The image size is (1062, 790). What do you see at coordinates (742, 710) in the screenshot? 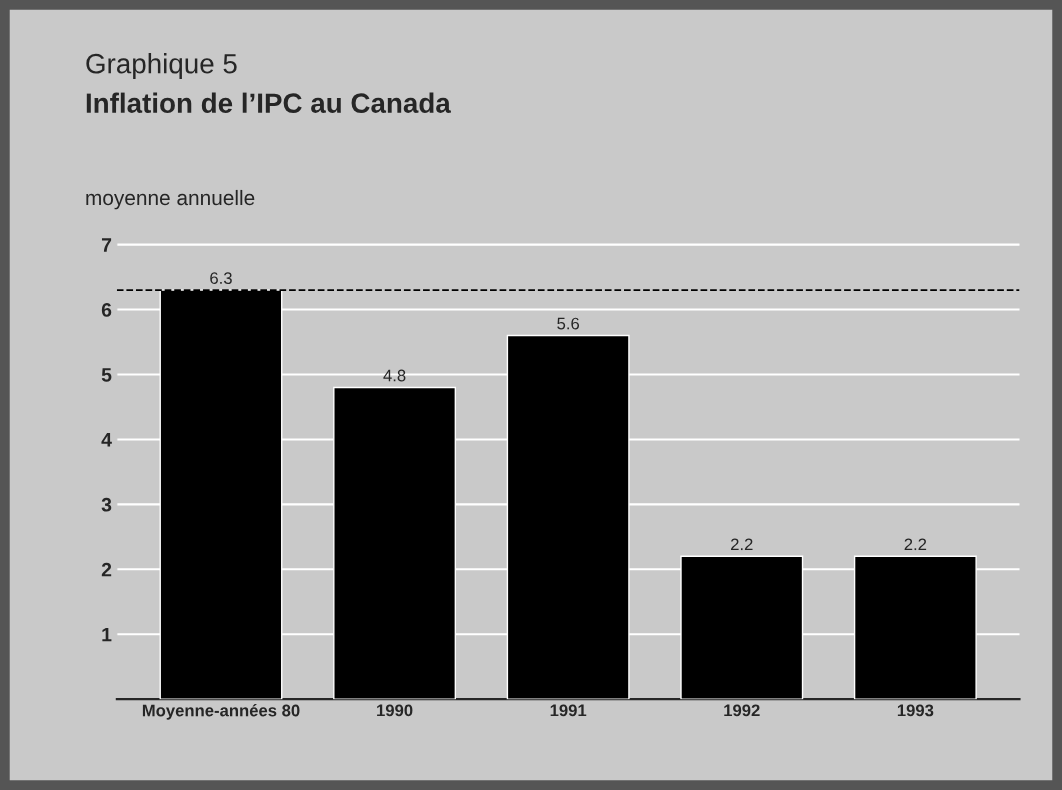
I see `x-tick-label: 1992` at bounding box center [742, 710].